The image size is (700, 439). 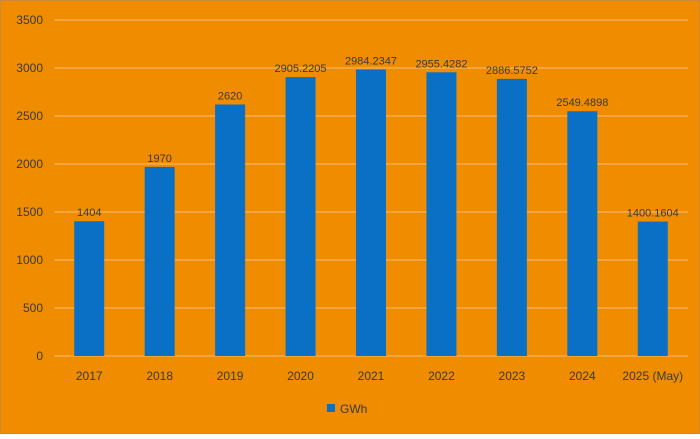 I want to click on y-tick-label: 1500, so click(x=29, y=212).